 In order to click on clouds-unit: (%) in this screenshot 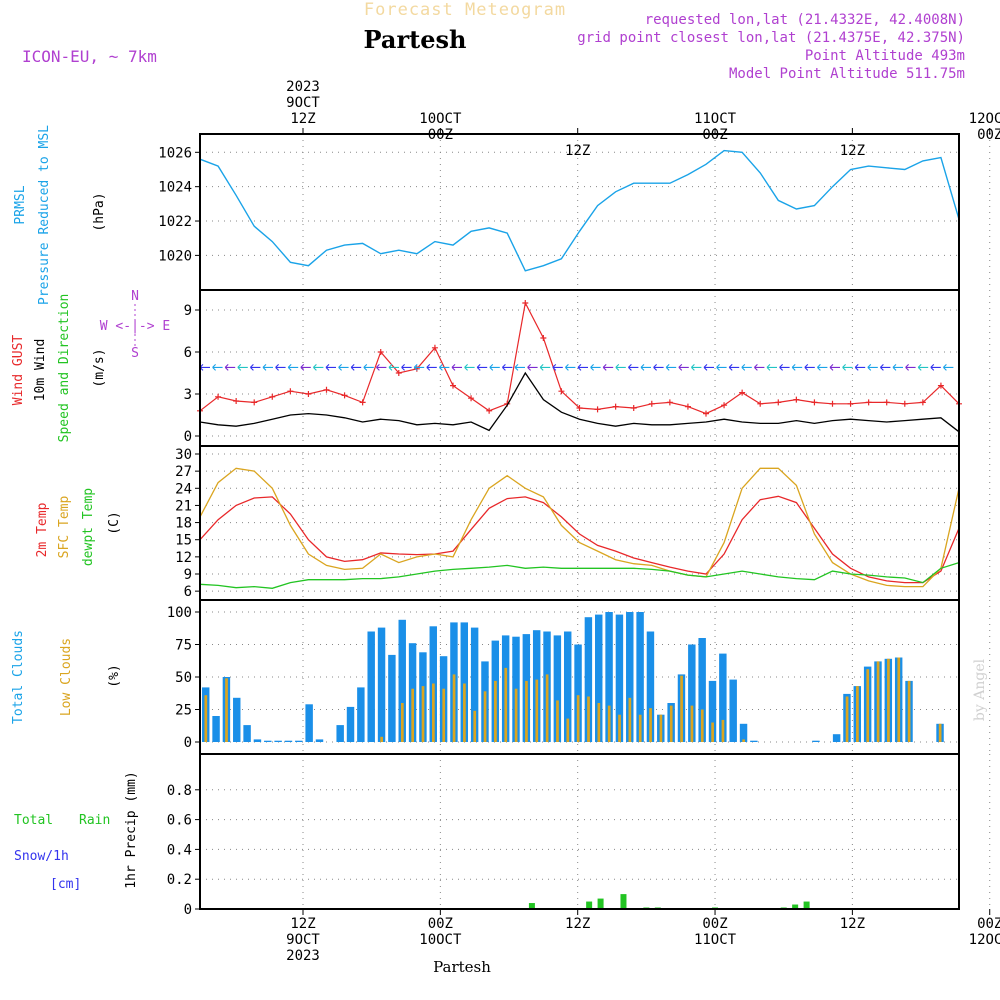, I will do `click(114, 675)`.